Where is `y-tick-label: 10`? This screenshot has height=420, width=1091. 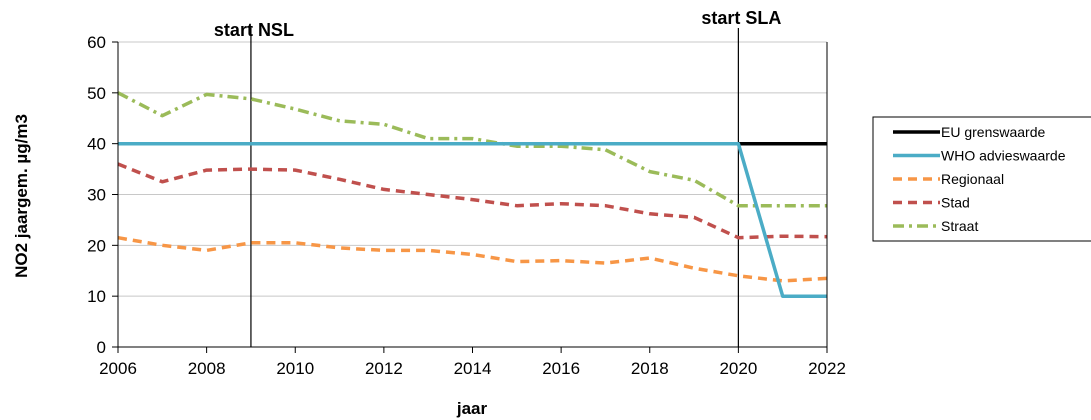 y-tick-label: 10 is located at coordinates (96, 296).